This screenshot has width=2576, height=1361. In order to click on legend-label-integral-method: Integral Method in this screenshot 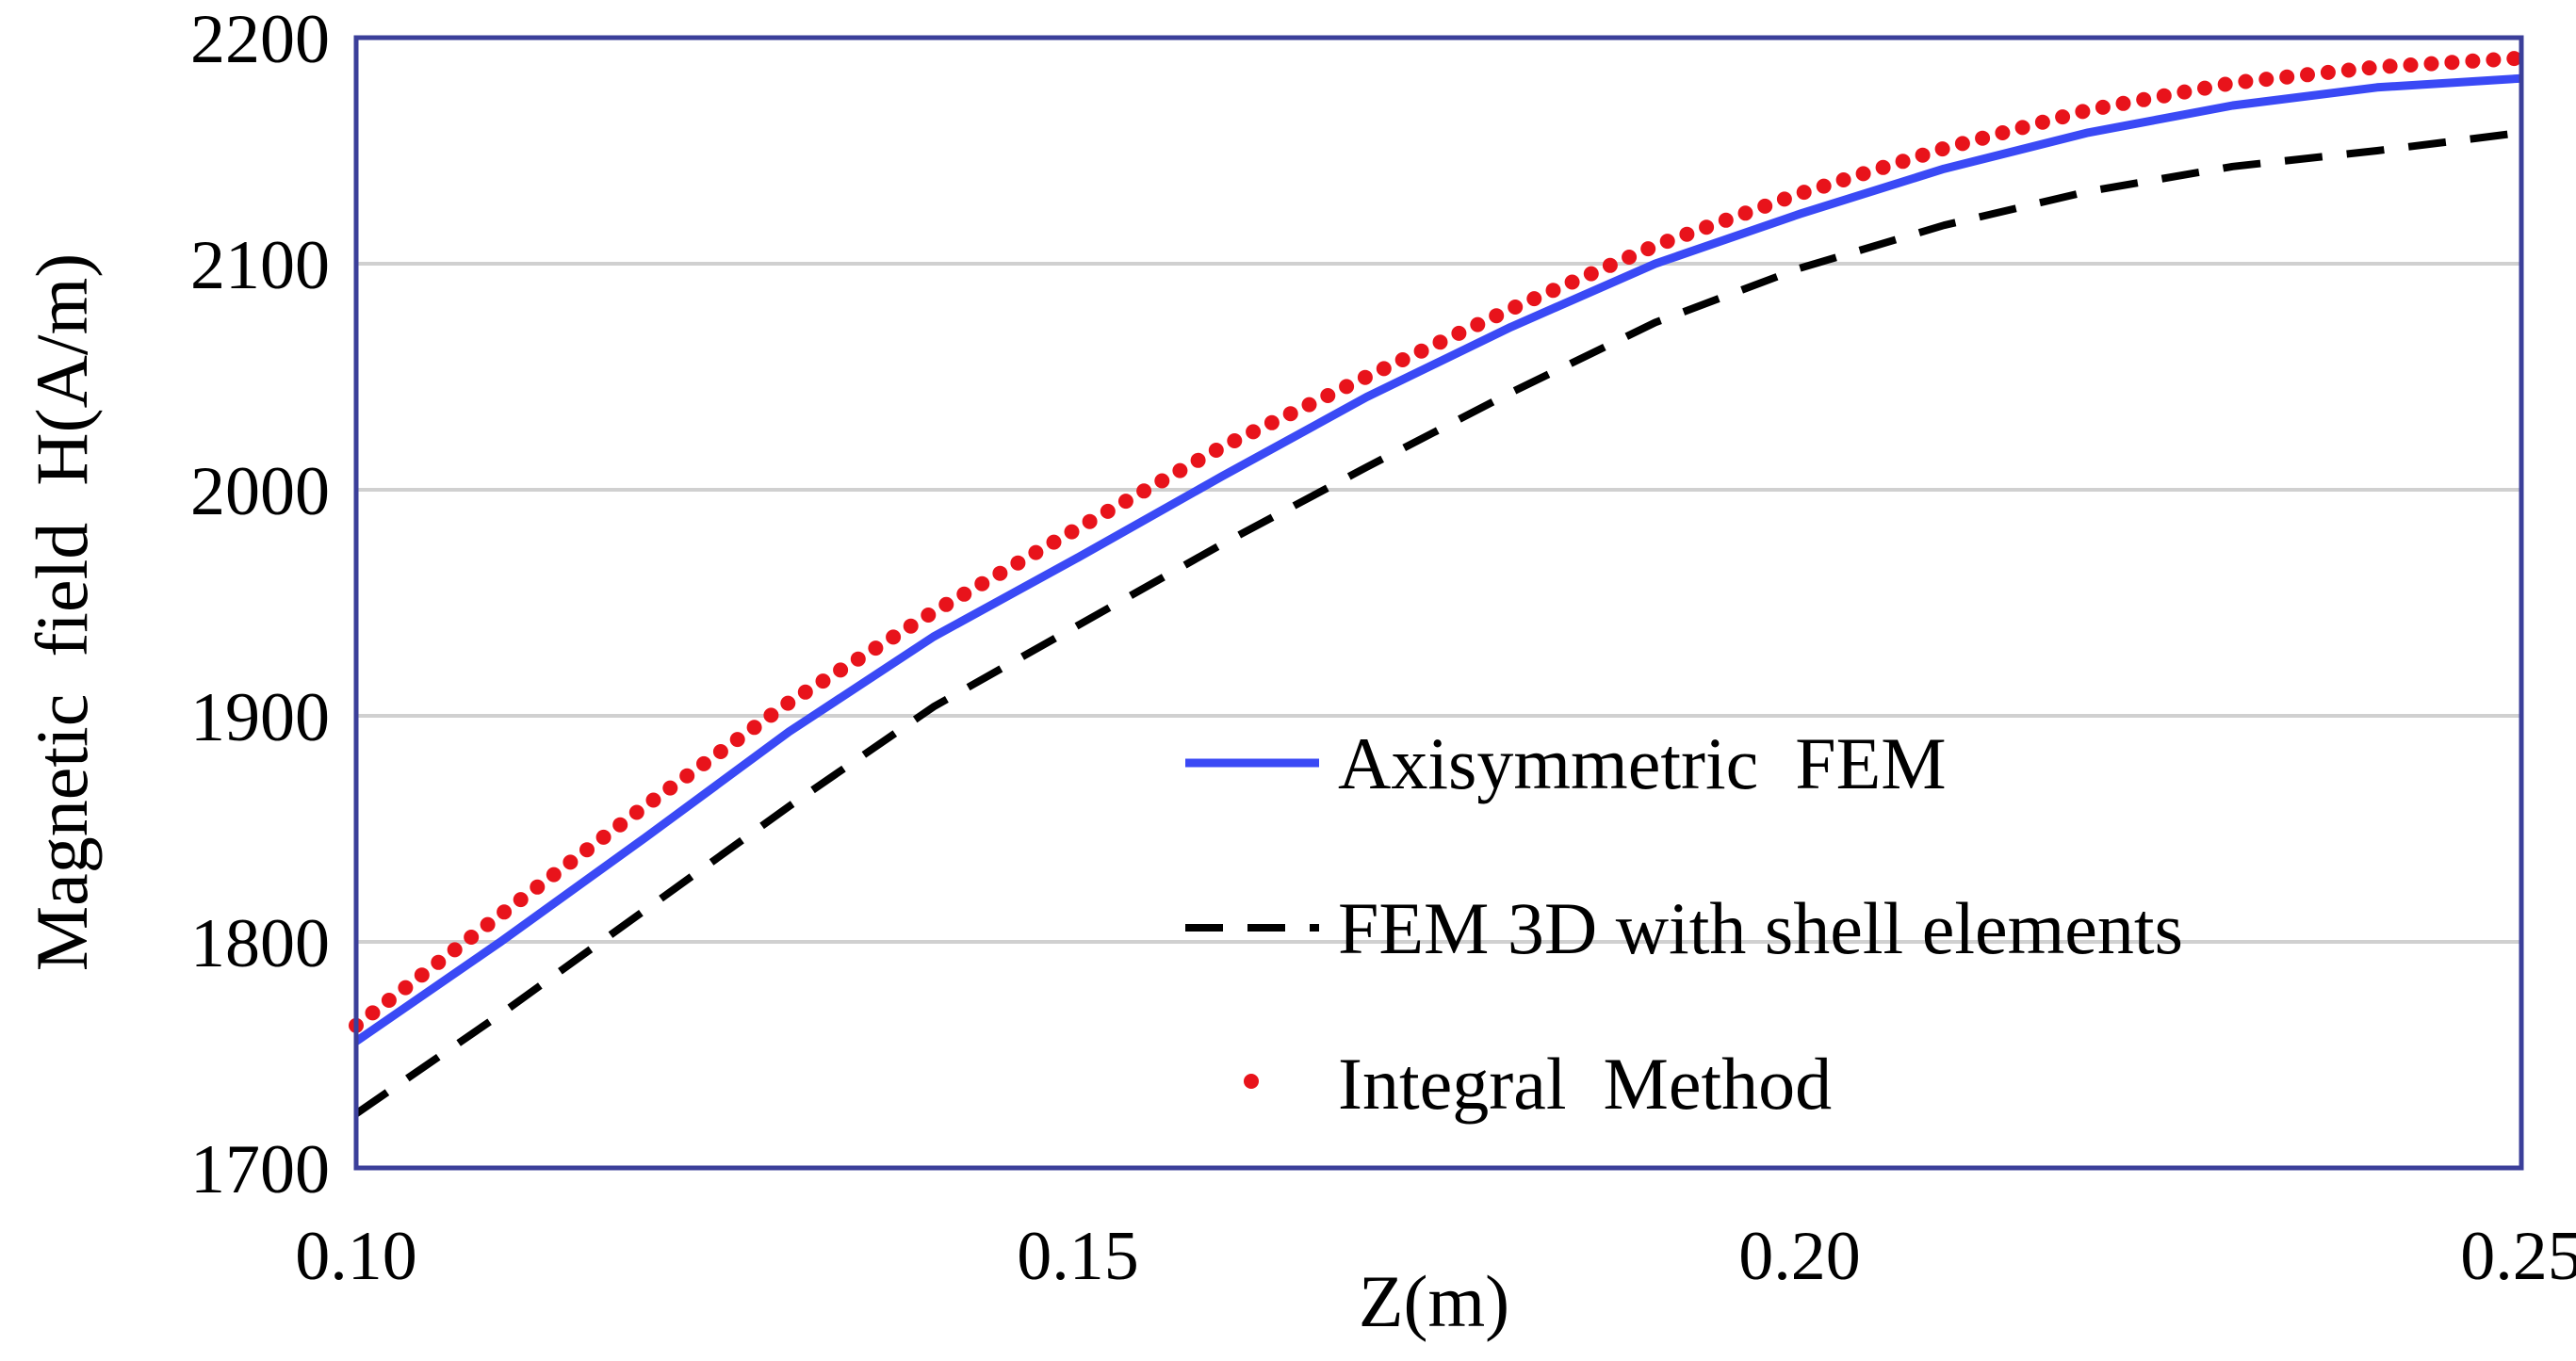, I will do `click(1585, 1084)`.